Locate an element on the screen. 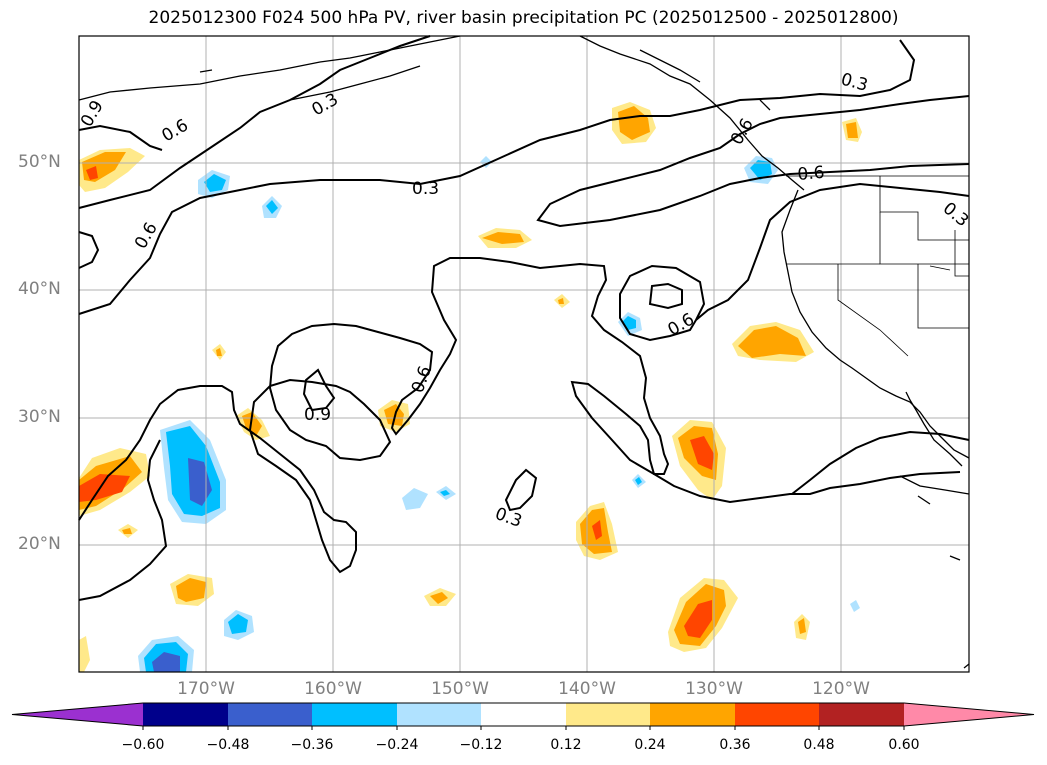 This screenshot has width=1047, height=765. colorbar-tick-label: 0.24 is located at coordinates (650, 745).